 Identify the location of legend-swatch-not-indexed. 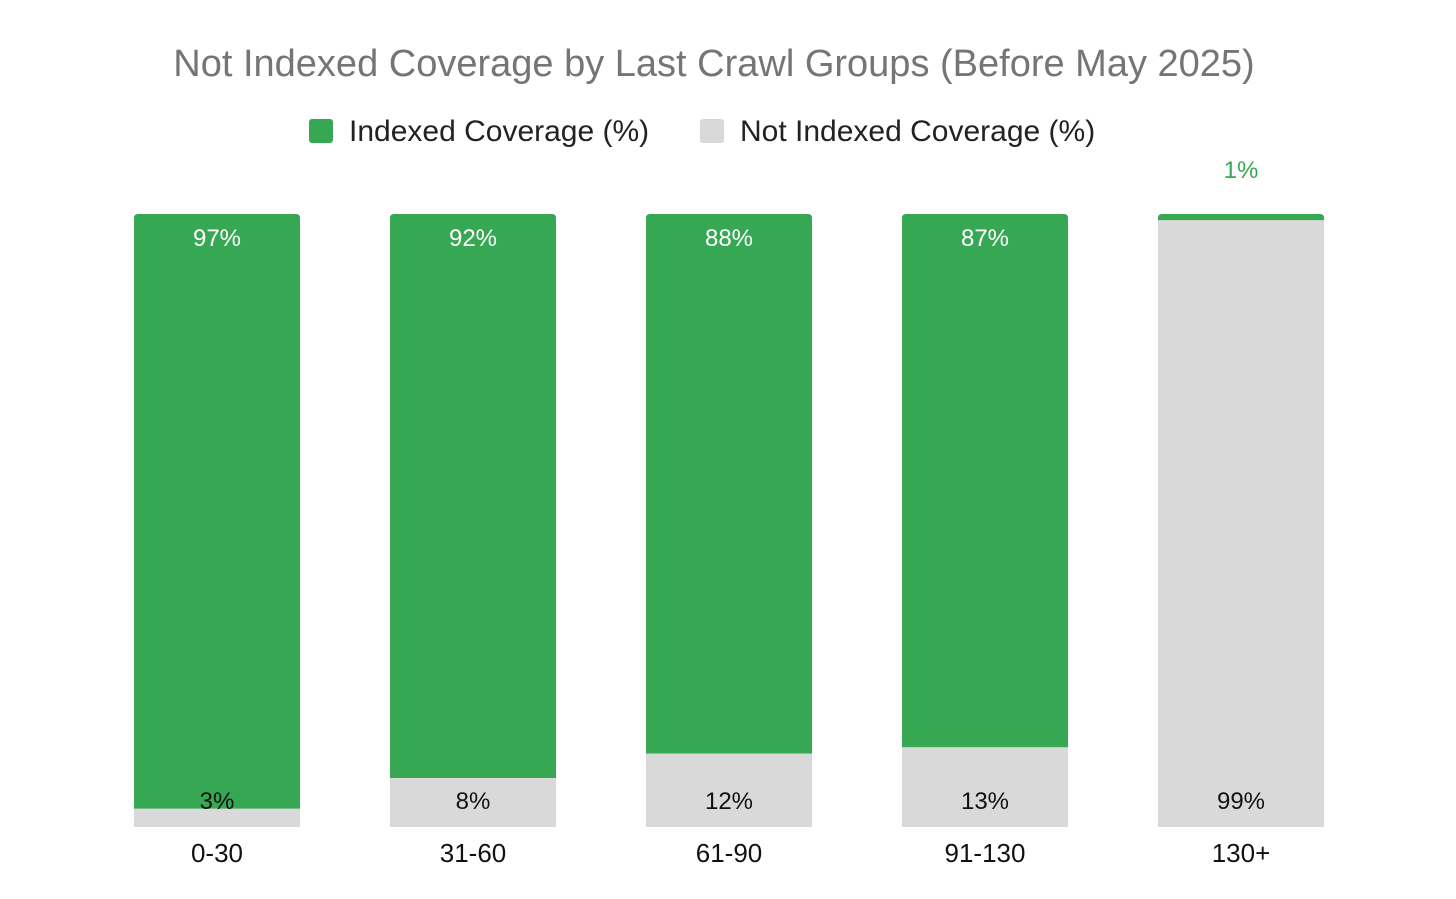
(712, 131).